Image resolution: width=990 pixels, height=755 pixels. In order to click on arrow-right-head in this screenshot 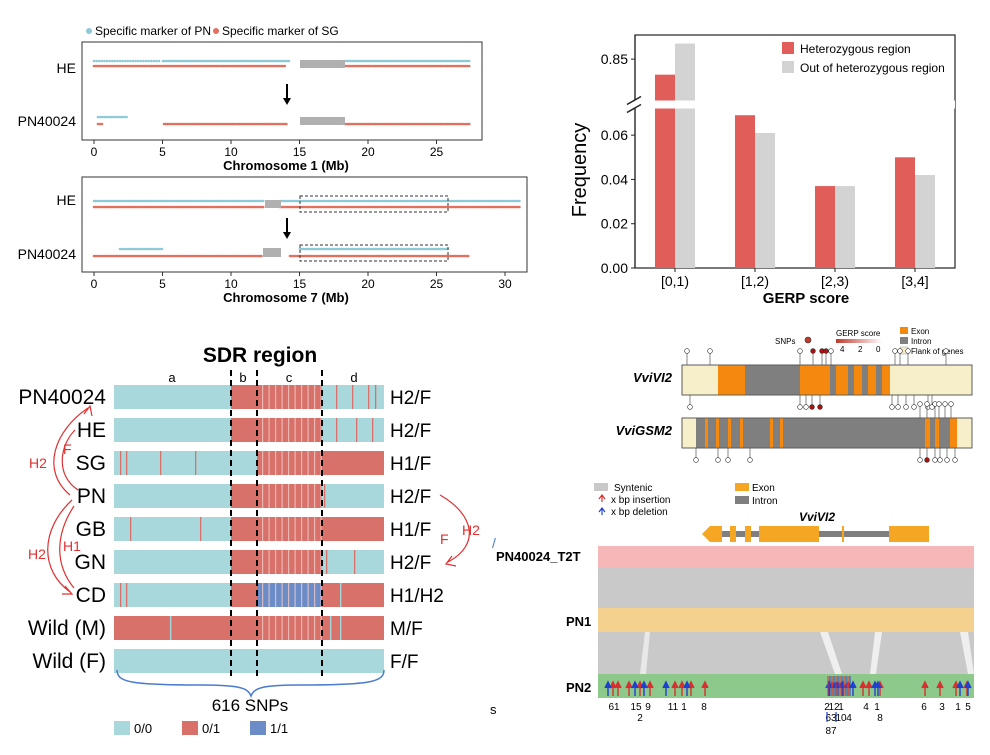, I will do `click(450, 561)`.